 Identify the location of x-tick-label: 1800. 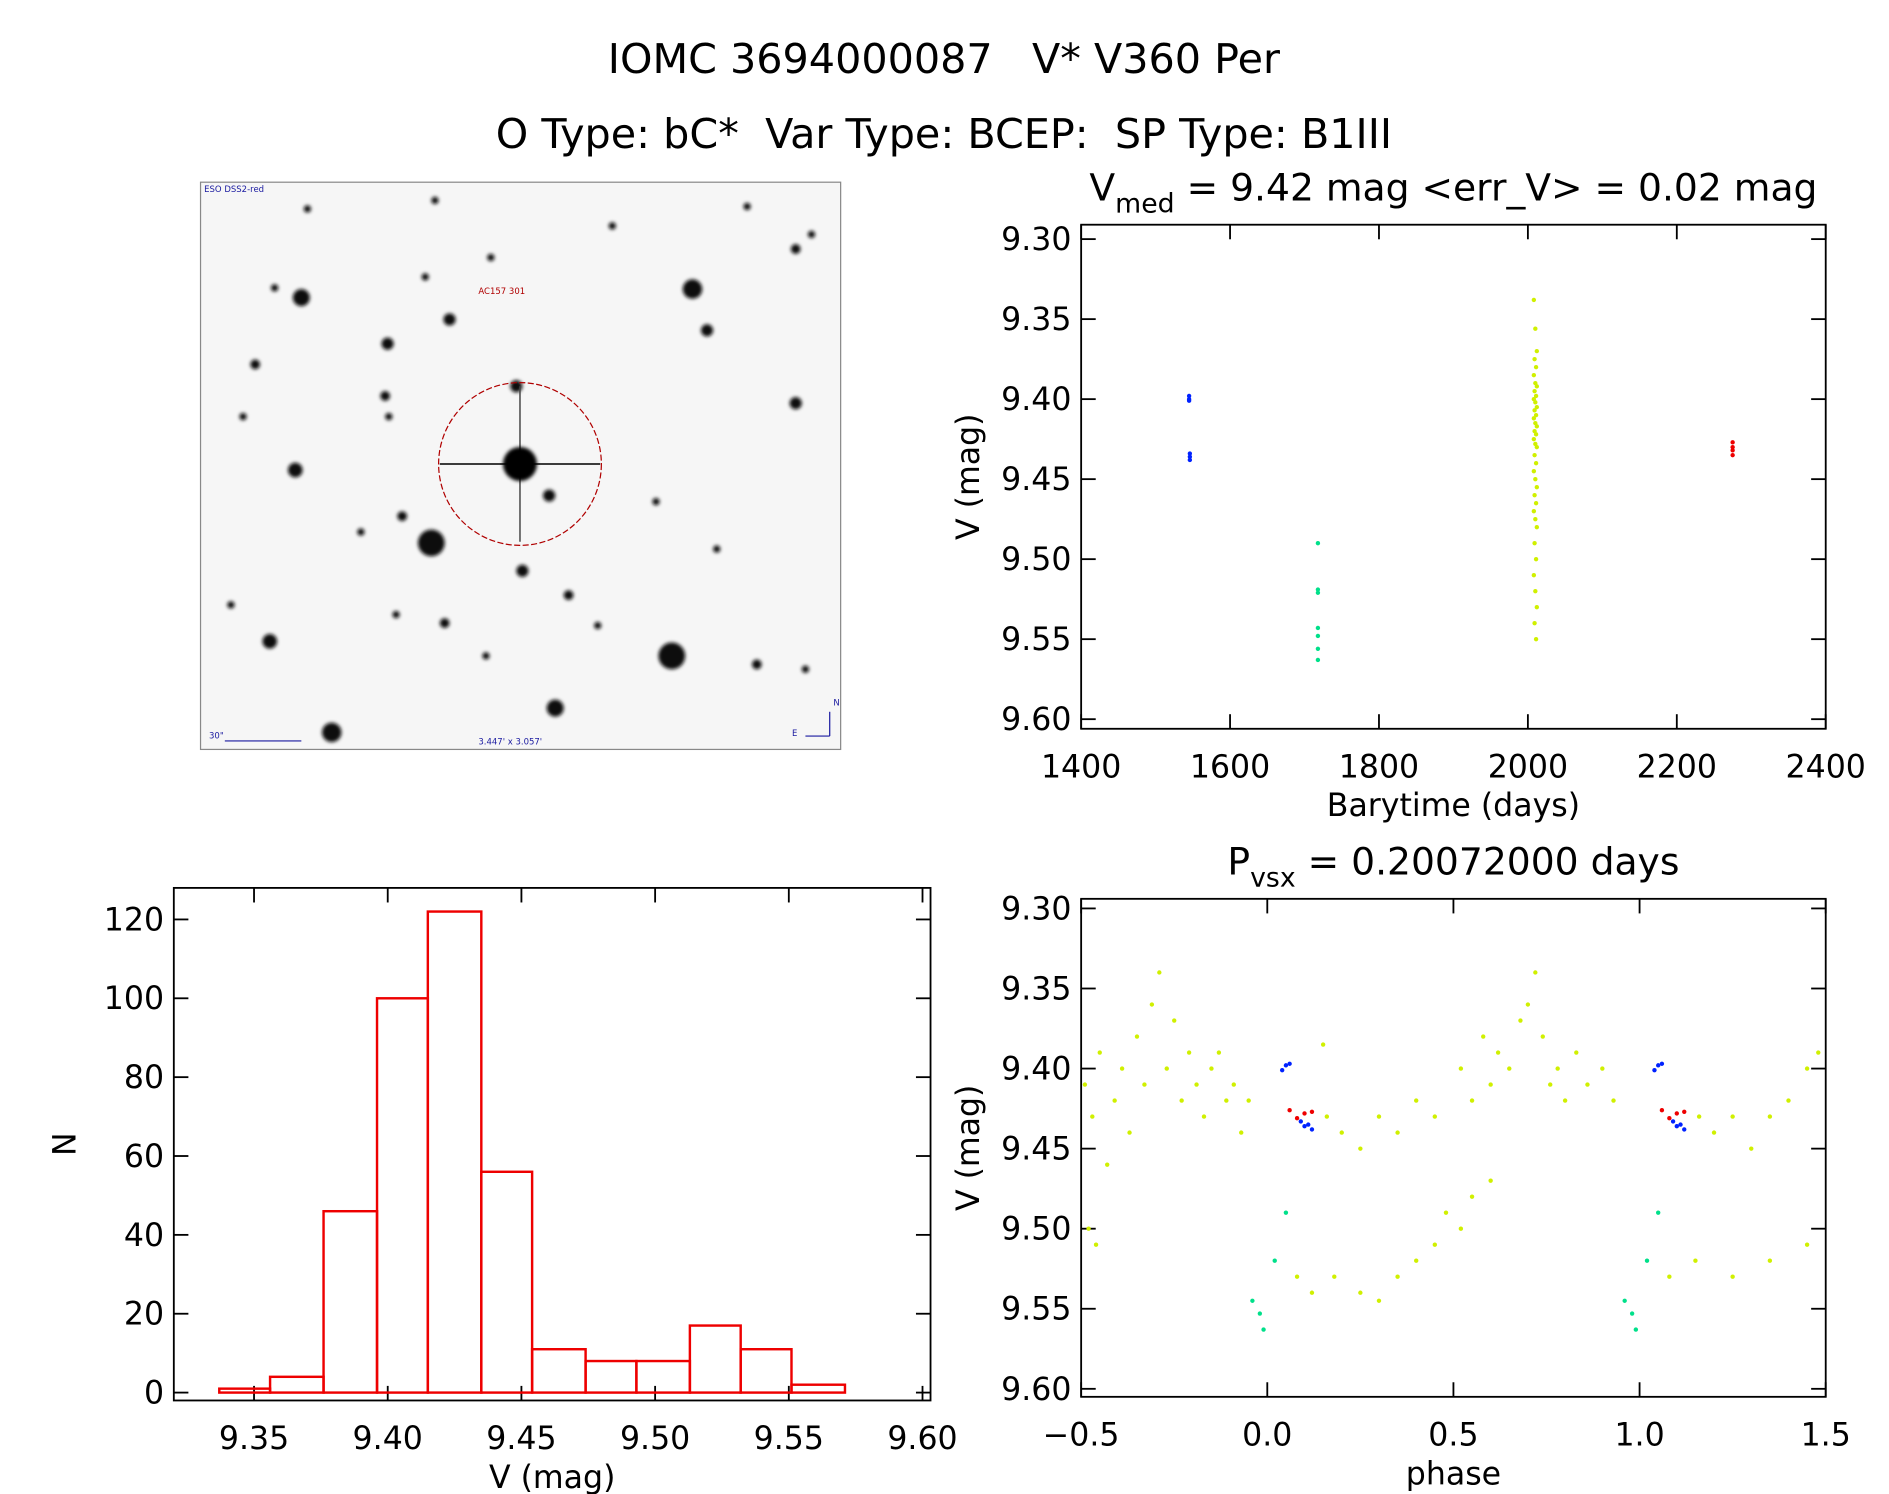
(1379, 767).